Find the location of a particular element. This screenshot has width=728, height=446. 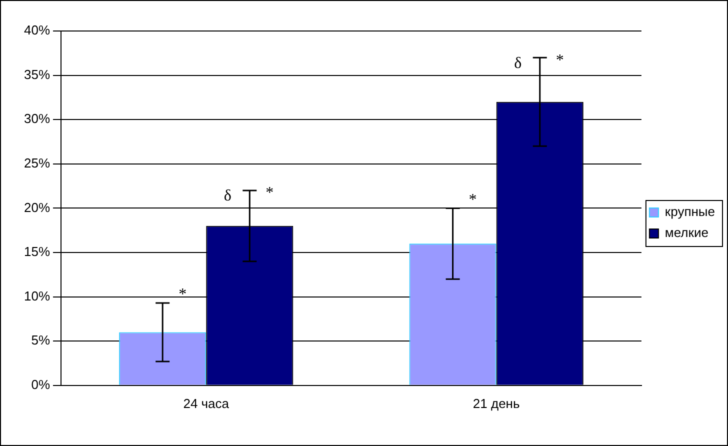

y-tick-label: 5% is located at coordinates (40, 340).